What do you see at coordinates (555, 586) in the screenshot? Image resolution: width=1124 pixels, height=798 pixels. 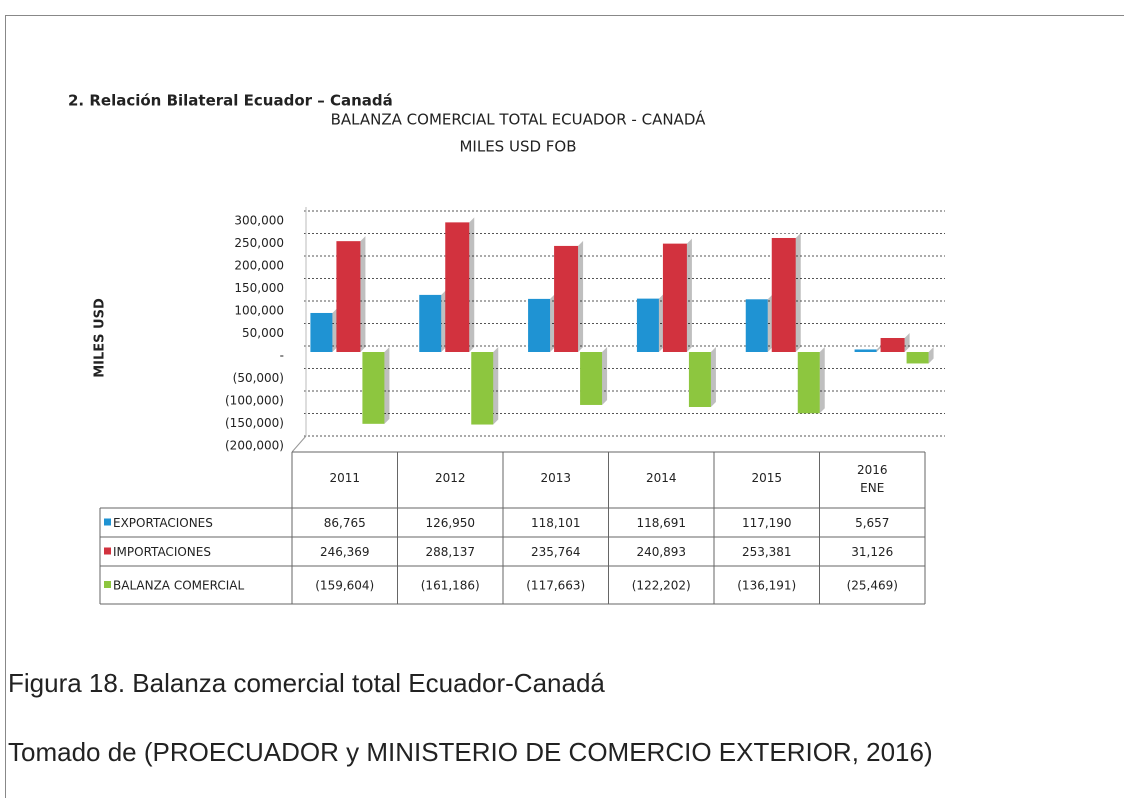 I see `value-label: (117,663)` at bounding box center [555, 586].